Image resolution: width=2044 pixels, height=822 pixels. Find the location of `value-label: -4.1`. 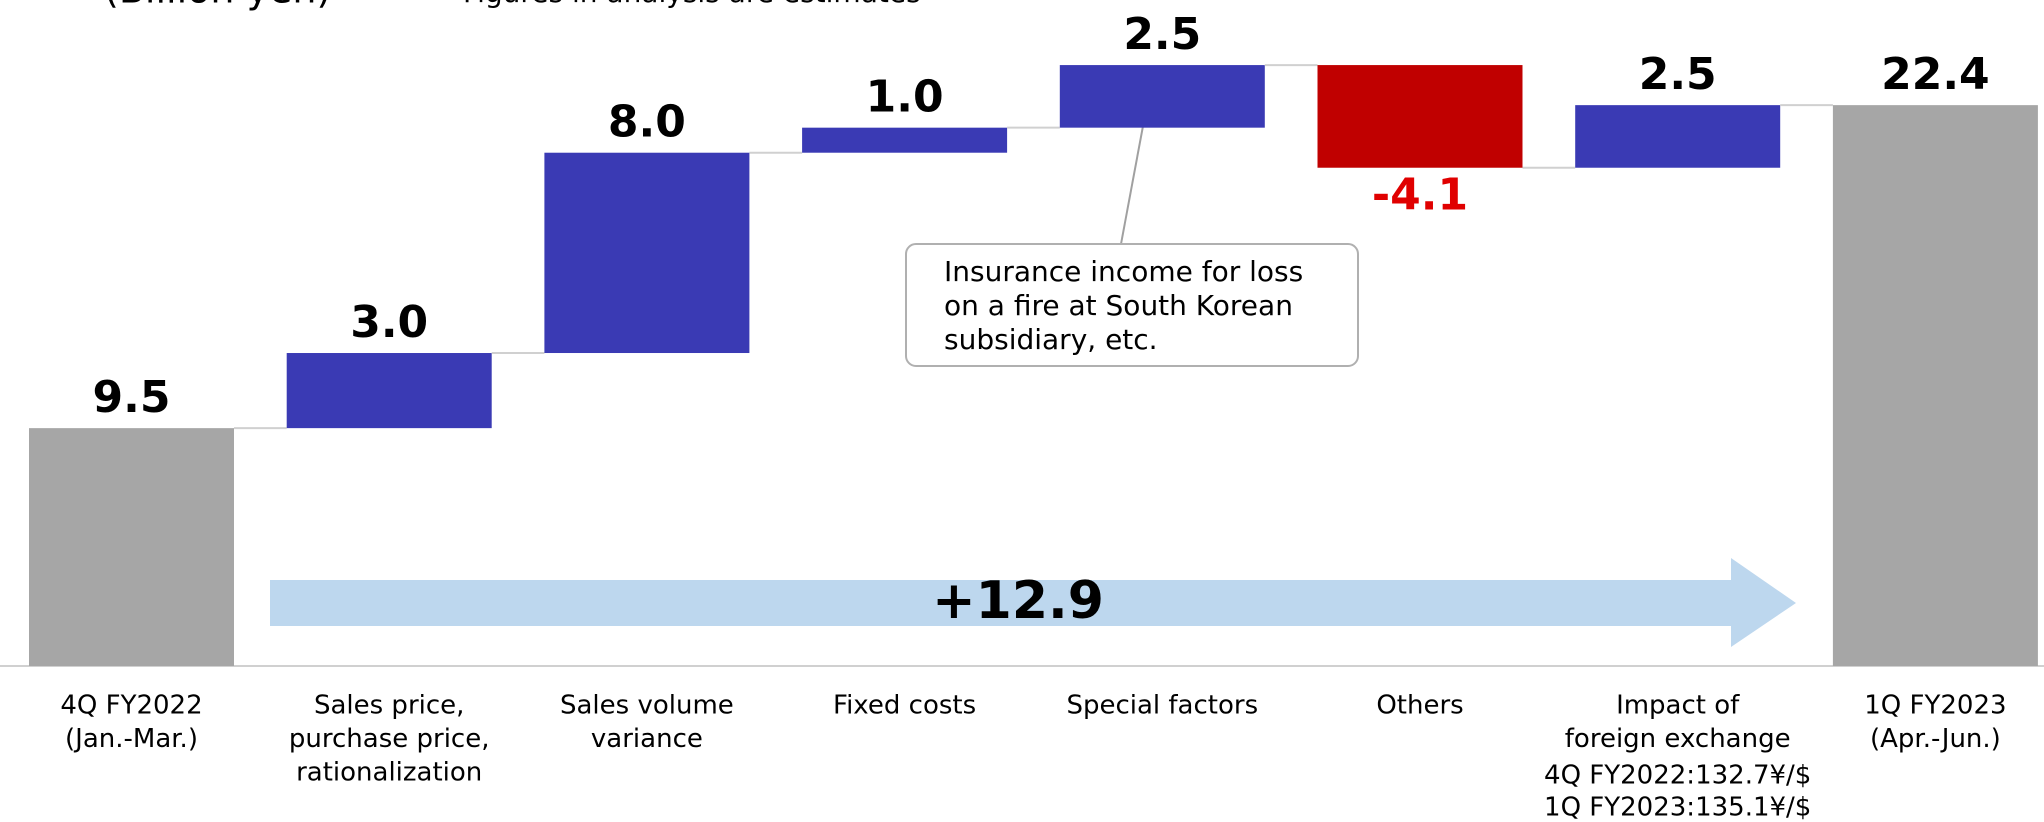

value-label: -4.1 is located at coordinates (1420, 195).